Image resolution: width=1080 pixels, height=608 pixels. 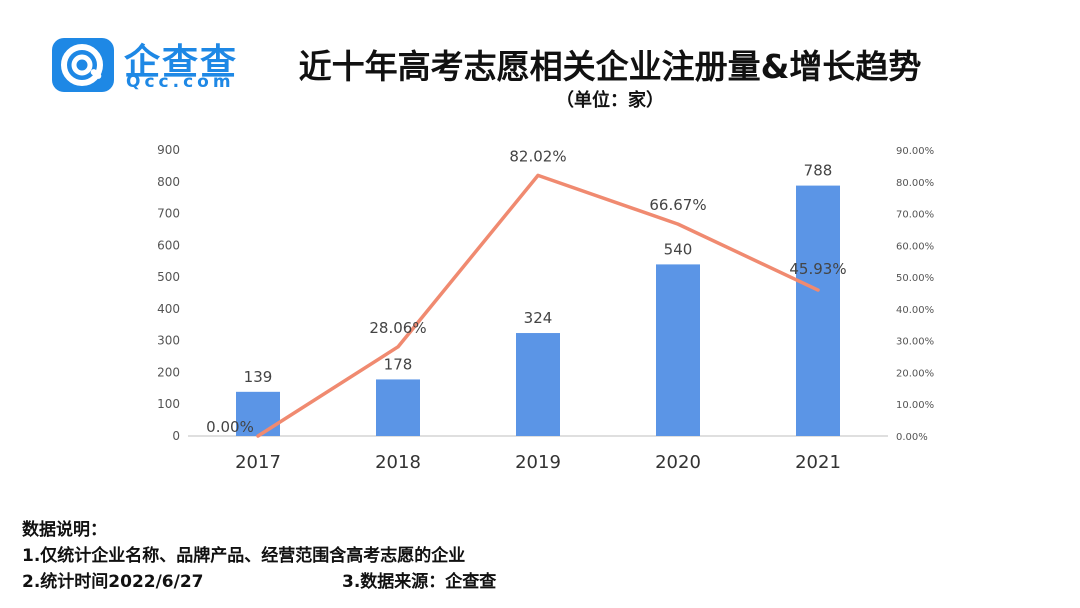 What do you see at coordinates (168, 245) in the screenshot?
I see `y-left-tick-label: 600` at bounding box center [168, 245].